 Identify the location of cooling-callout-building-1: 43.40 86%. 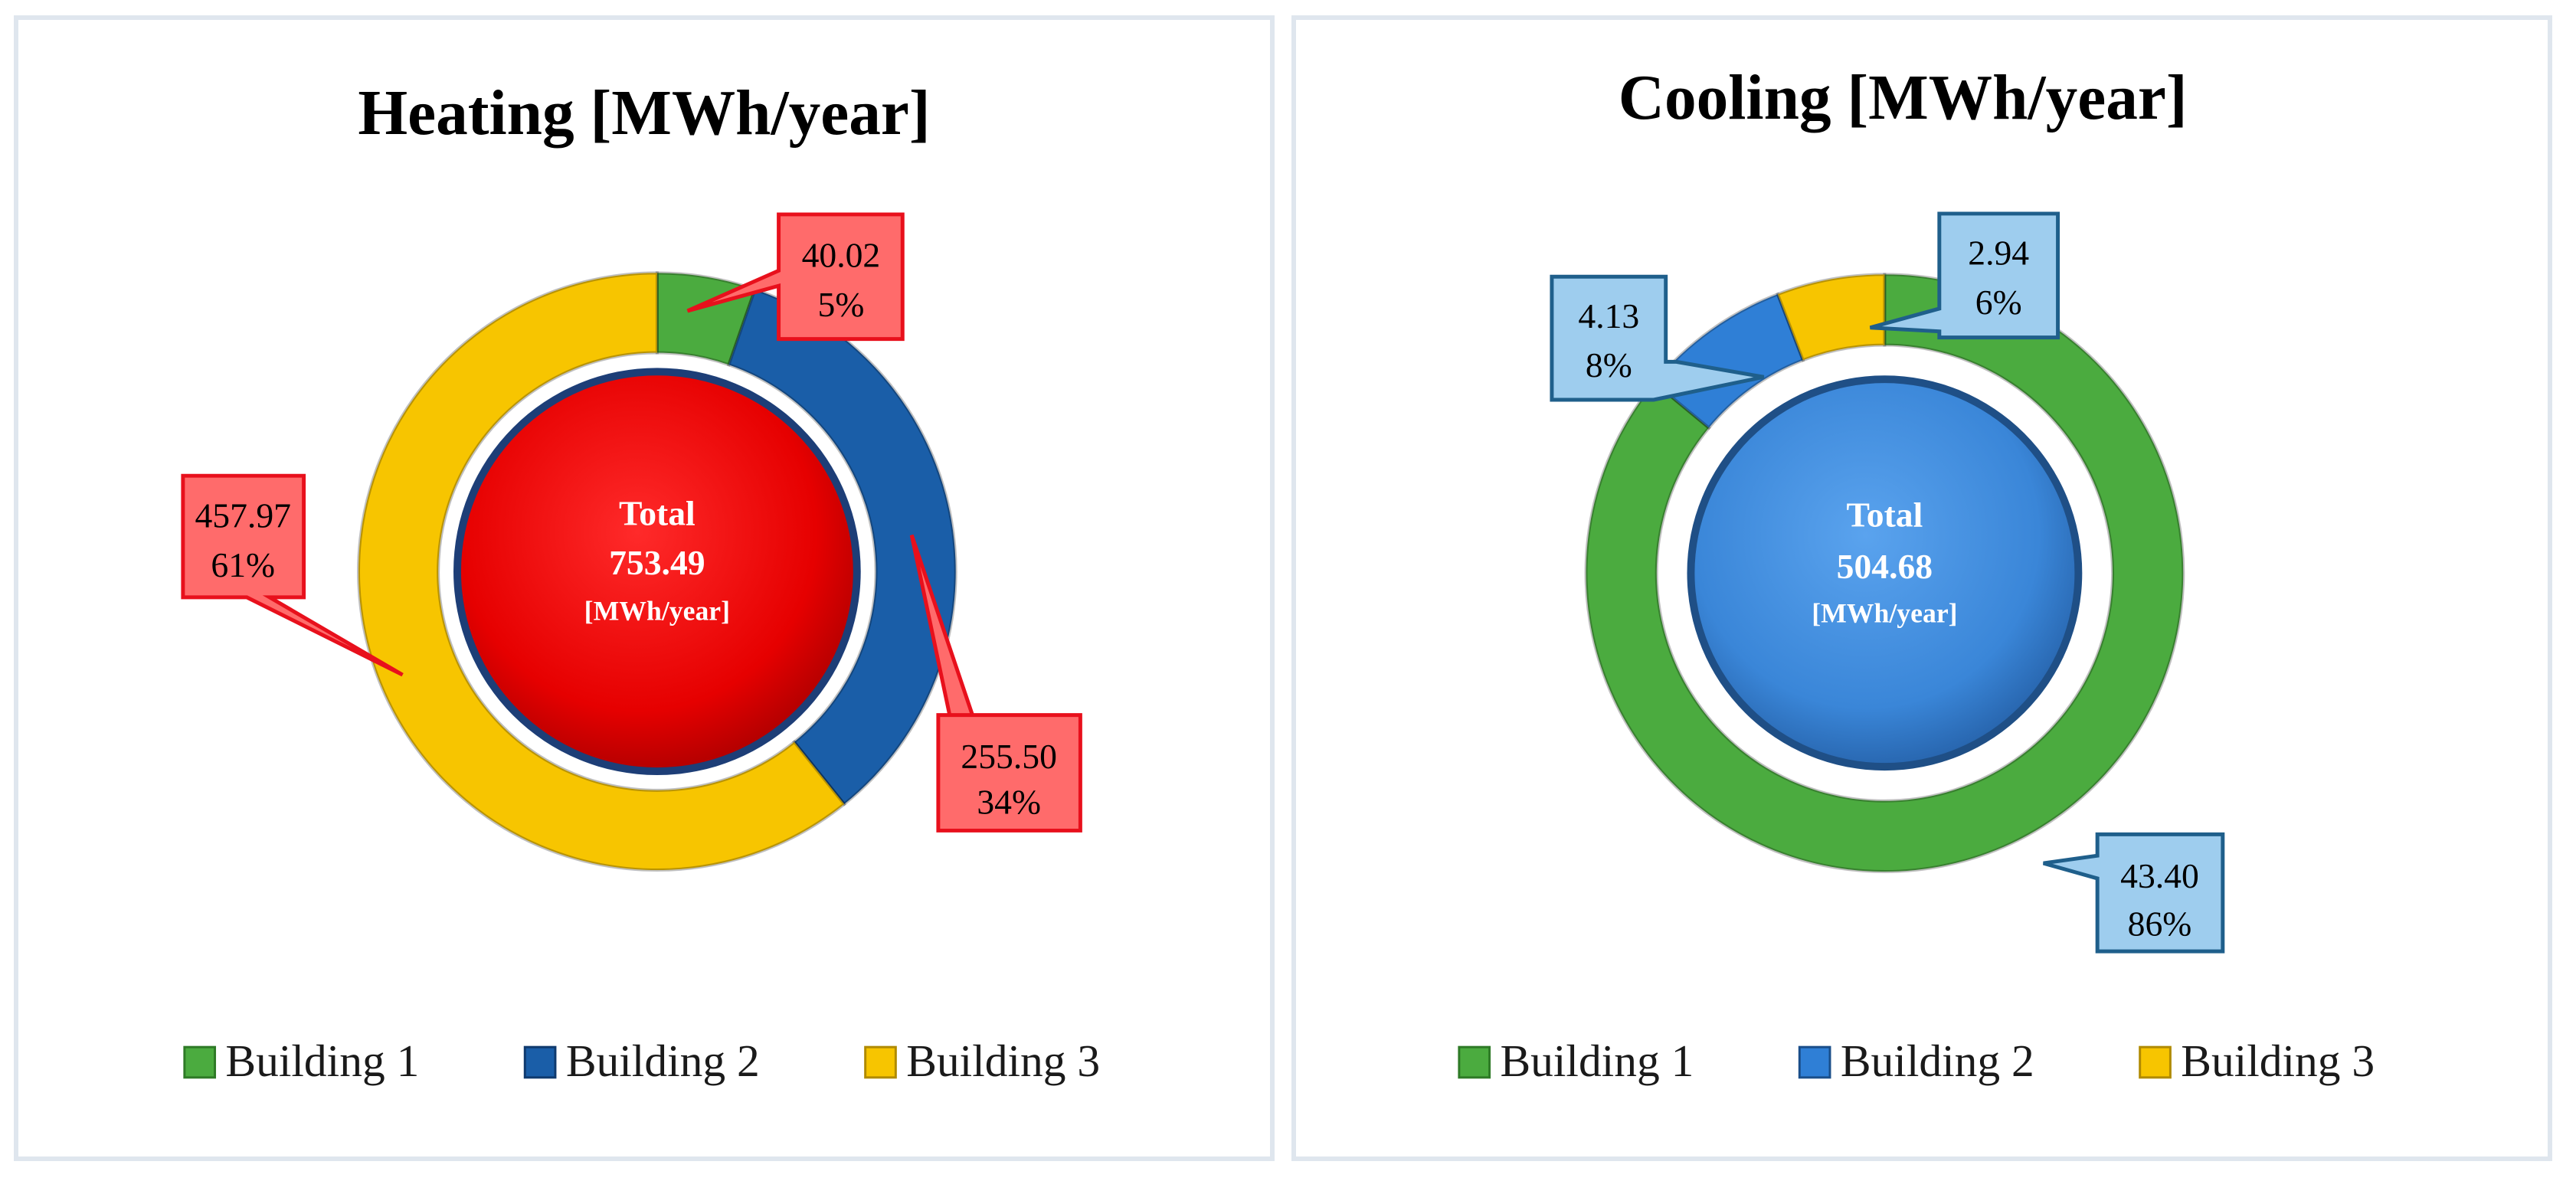
(2134, 893).